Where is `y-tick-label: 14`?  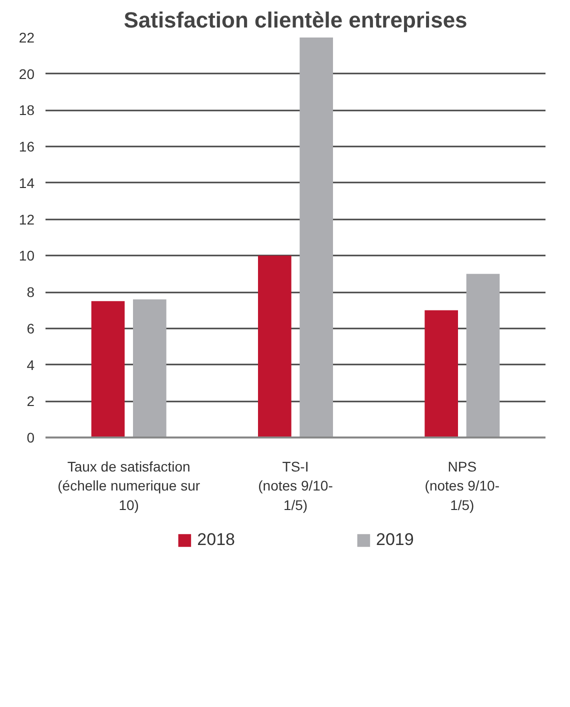 y-tick-label: 14 is located at coordinates (26, 182).